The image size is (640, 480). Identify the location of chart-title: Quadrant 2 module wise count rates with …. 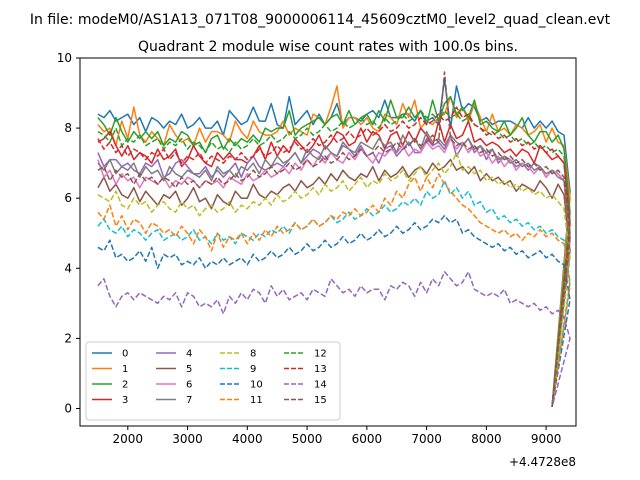
(328, 47).